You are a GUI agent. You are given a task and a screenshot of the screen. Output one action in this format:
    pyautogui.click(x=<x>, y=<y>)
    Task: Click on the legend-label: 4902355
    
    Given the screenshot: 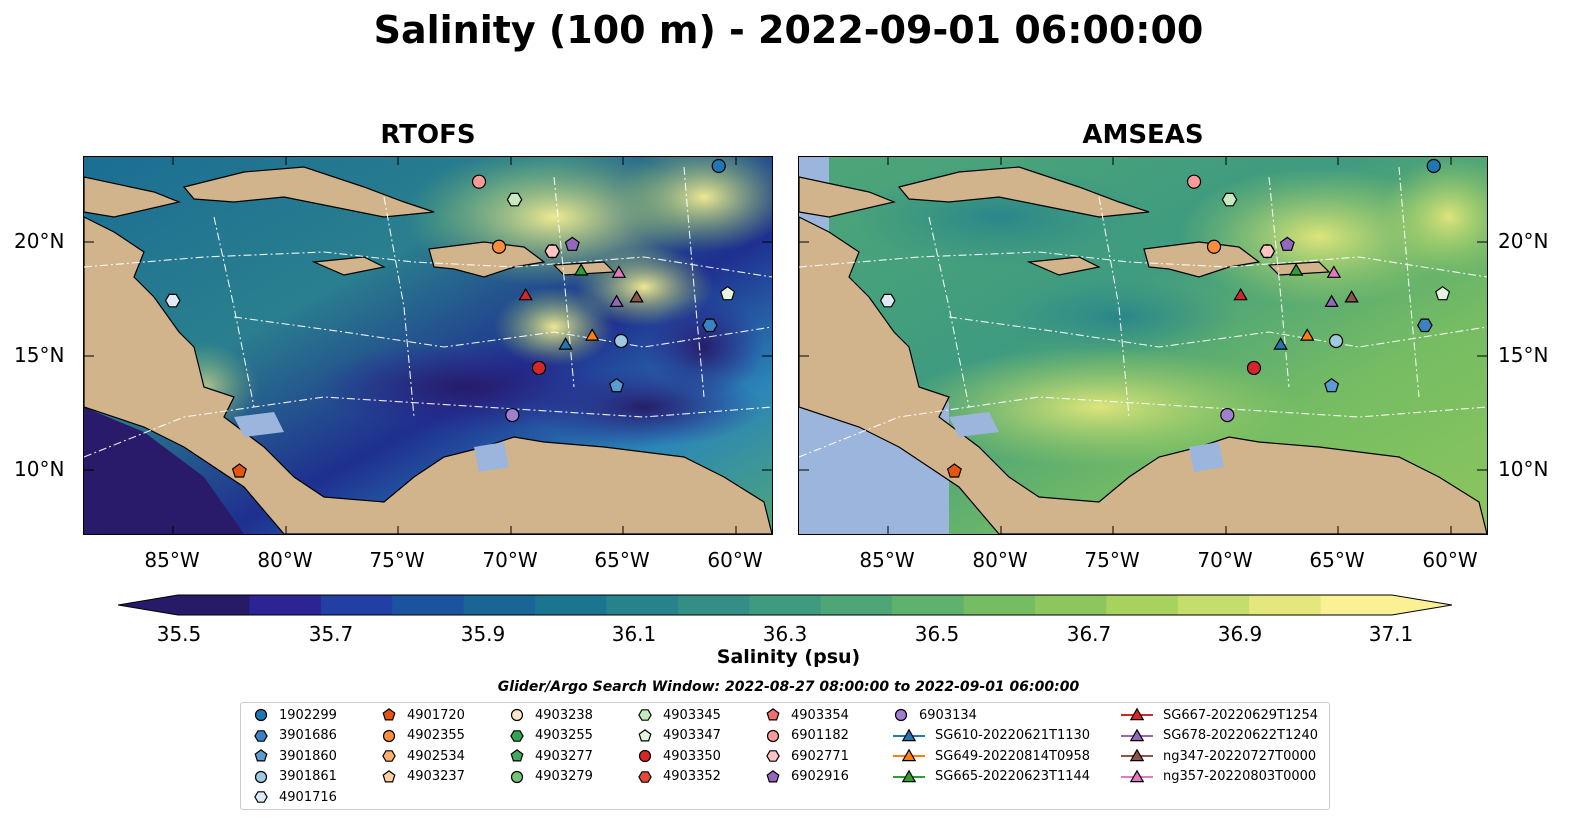 What is the action you would take?
    pyautogui.click(x=436, y=735)
    